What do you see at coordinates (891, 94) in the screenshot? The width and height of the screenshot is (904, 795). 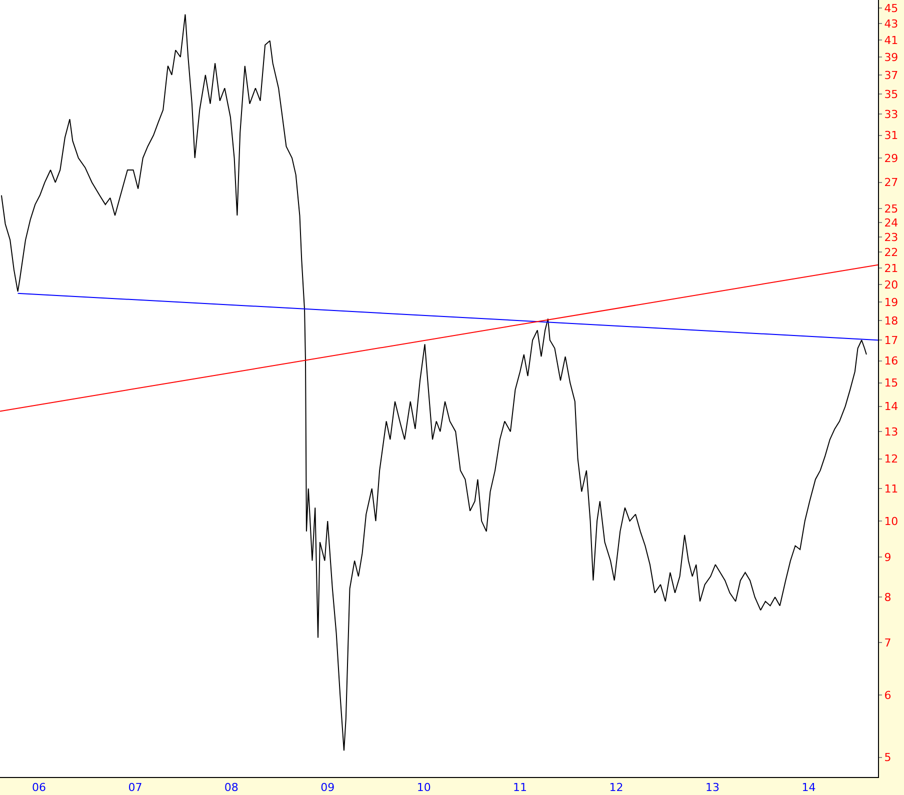 I see `y-tick-label: 35` at bounding box center [891, 94].